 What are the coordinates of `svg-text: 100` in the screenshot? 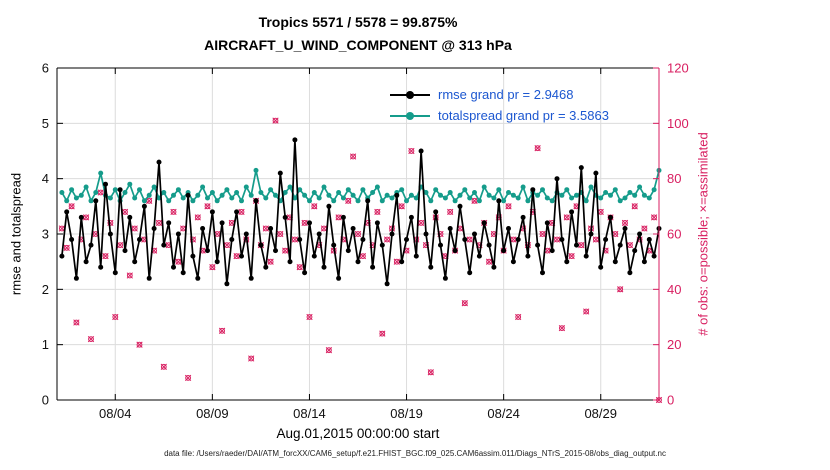 It's located at (678, 123).